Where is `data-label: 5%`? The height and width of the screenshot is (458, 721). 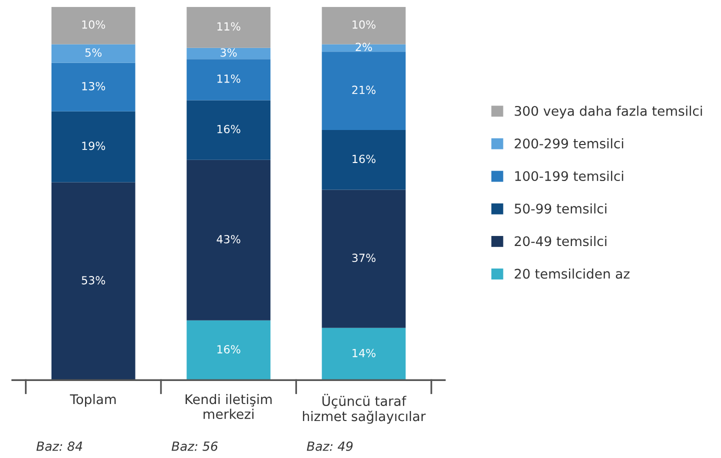
data-label: 5% is located at coordinates (93, 52).